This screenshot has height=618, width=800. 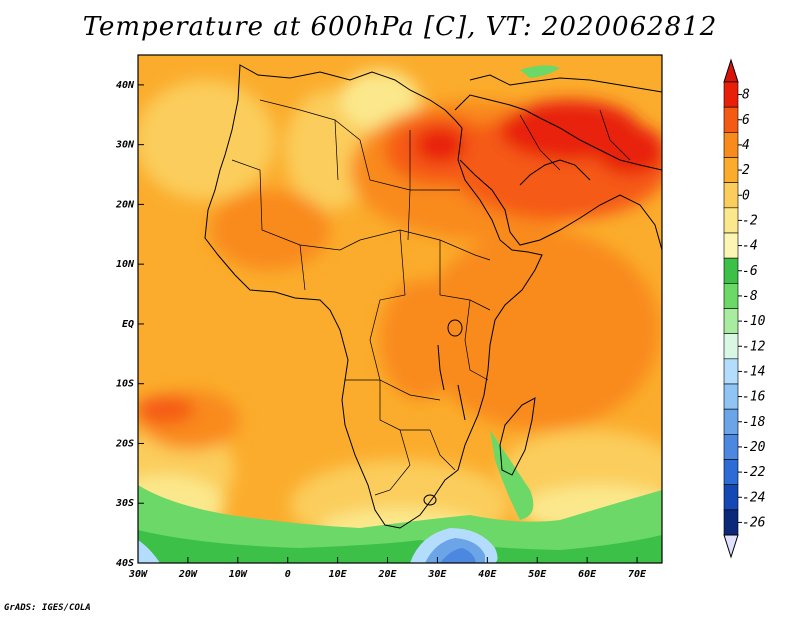 What do you see at coordinates (47, 608) in the screenshot?
I see `grads-credit: GrADS: IGES/COLA` at bounding box center [47, 608].